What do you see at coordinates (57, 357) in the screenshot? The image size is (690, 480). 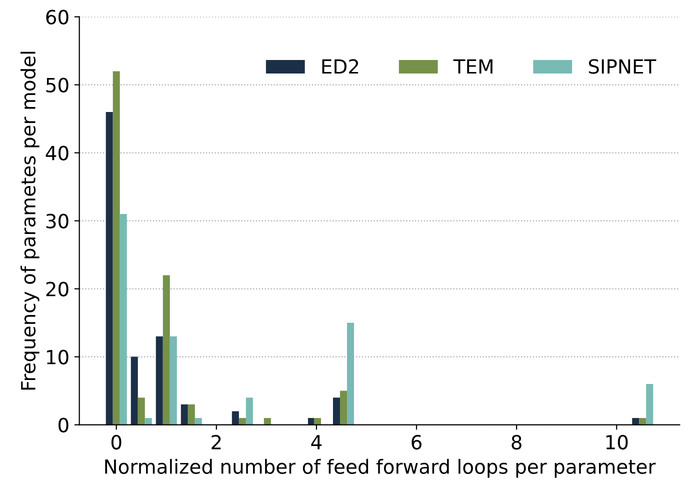 I see `y-tick-label: 10` at bounding box center [57, 357].